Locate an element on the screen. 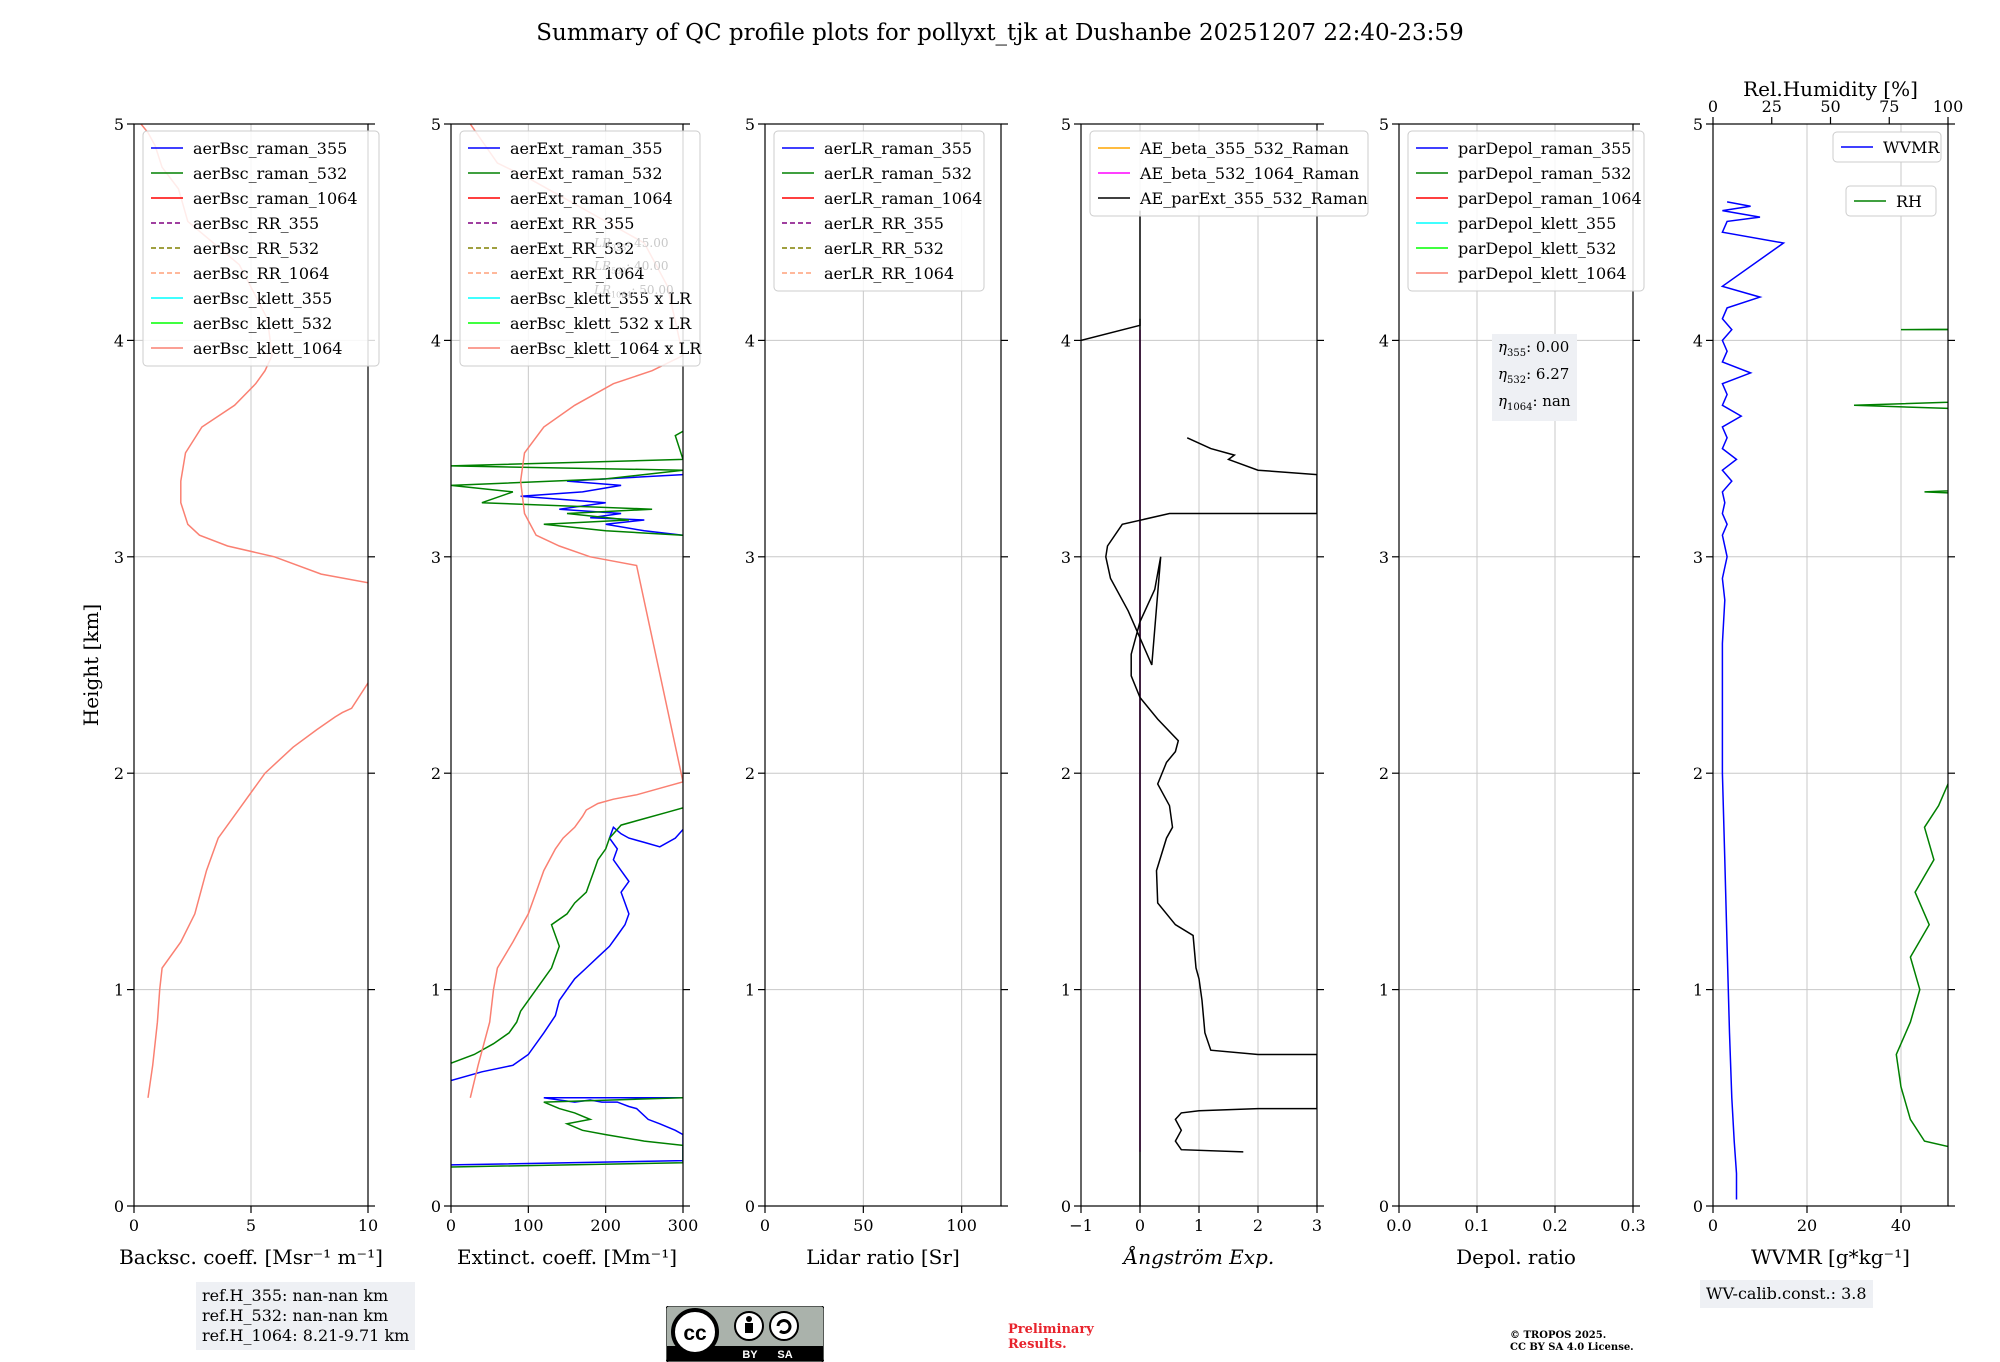 The width and height of the screenshot is (2000, 1362). legend-label: AE_parExt_355_532_Raman is located at coordinates (1253, 198).